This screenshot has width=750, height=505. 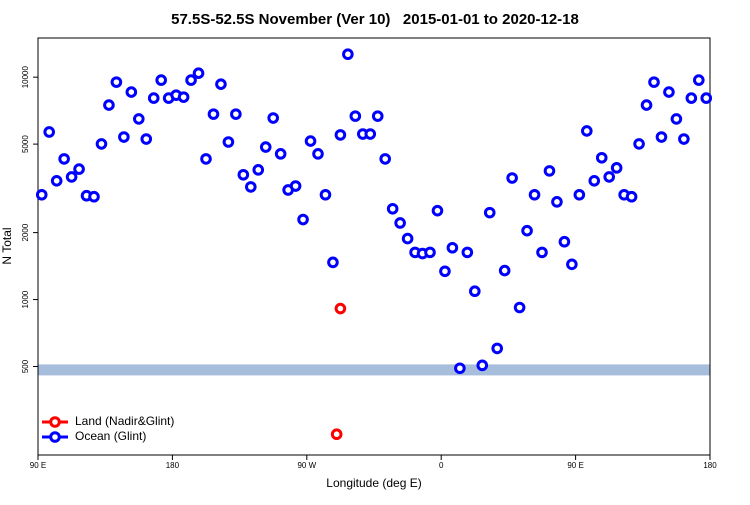 What do you see at coordinates (306, 465) in the screenshot?
I see `x-tick-label: 90 W` at bounding box center [306, 465].